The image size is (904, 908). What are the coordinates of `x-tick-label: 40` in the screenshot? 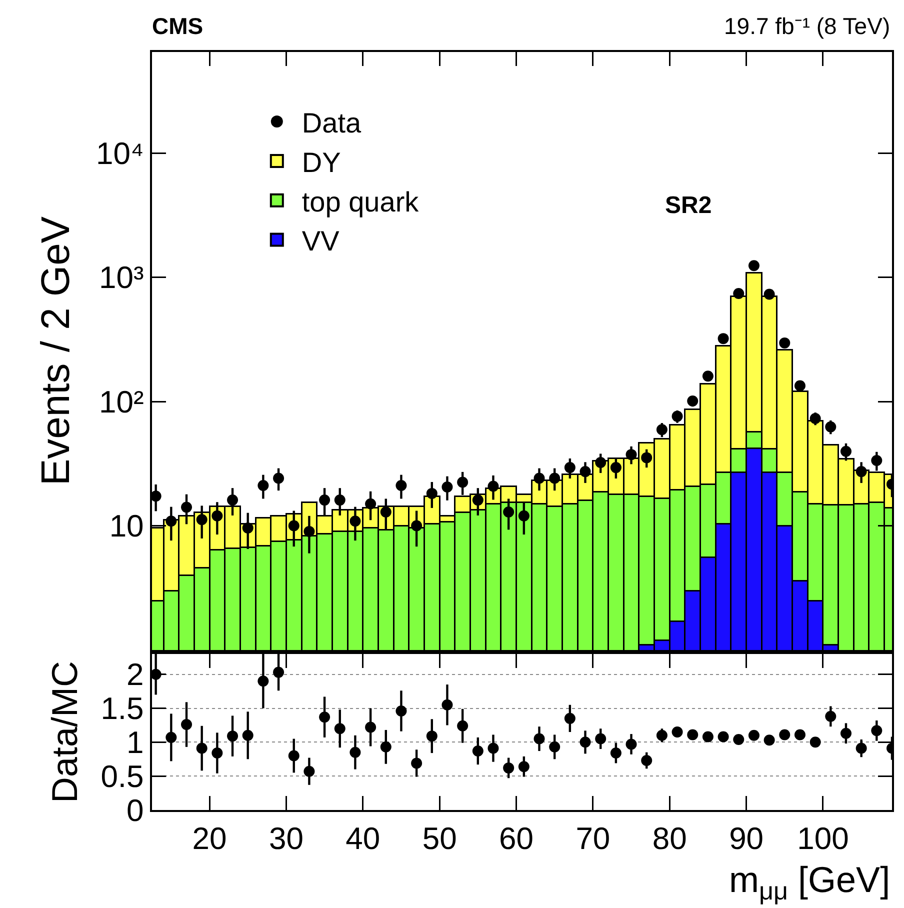 It's located at (363, 838).